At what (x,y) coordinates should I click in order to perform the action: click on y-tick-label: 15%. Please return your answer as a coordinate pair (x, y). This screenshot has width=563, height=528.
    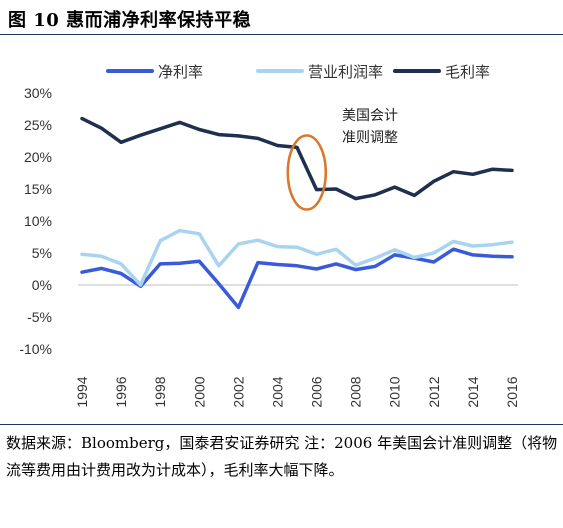
    Looking at the image, I should click on (38, 189).